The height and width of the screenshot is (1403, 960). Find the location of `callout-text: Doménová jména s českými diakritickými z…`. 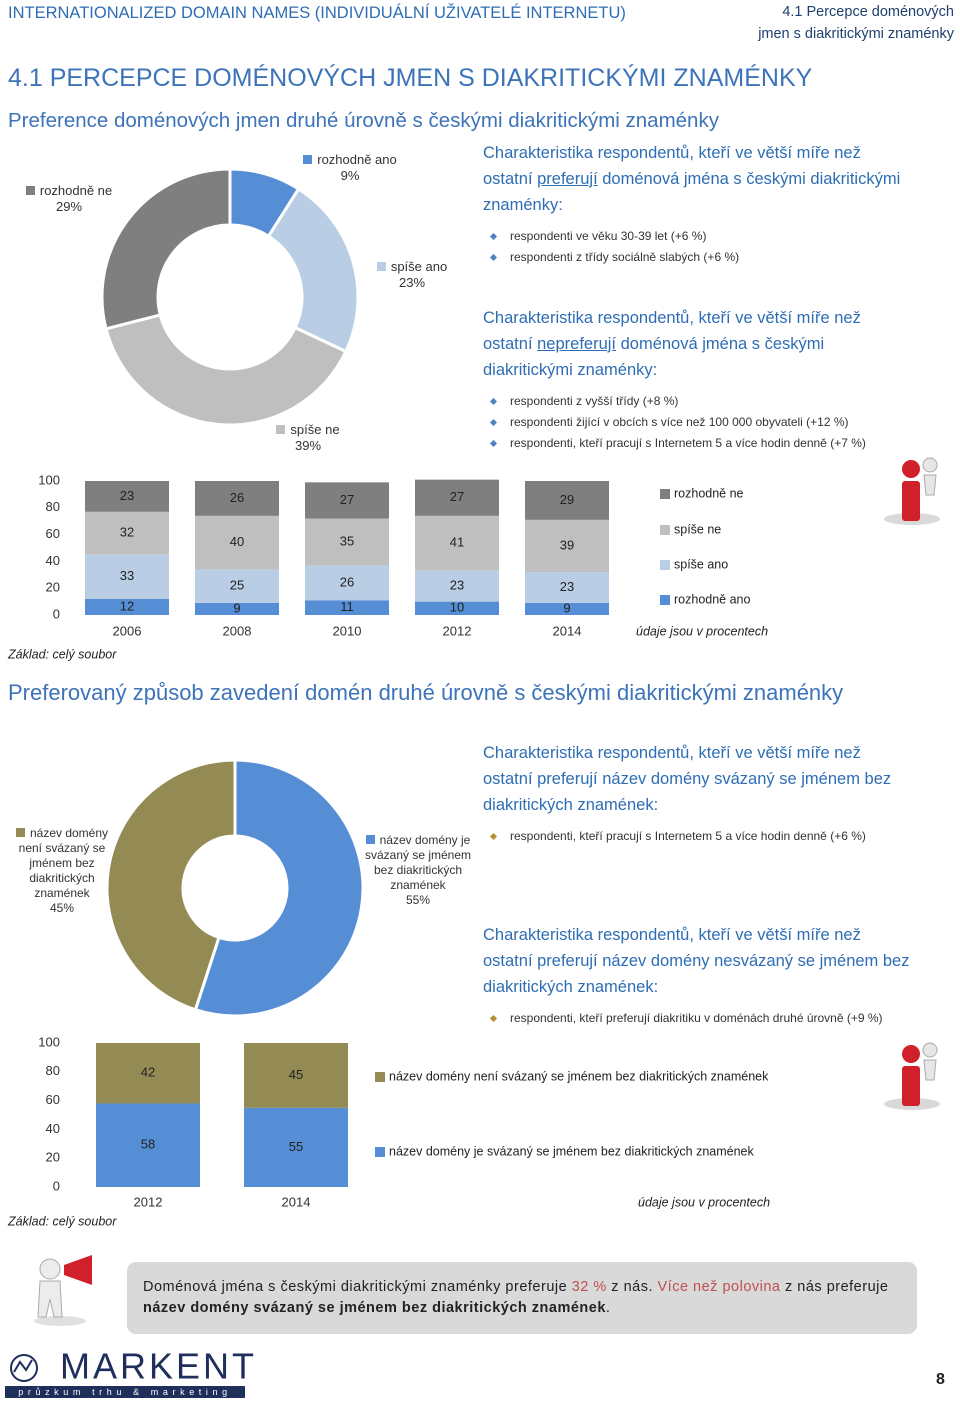

callout-text: Doménová jména s českými diakritickými z… is located at coordinates (528, 1298).